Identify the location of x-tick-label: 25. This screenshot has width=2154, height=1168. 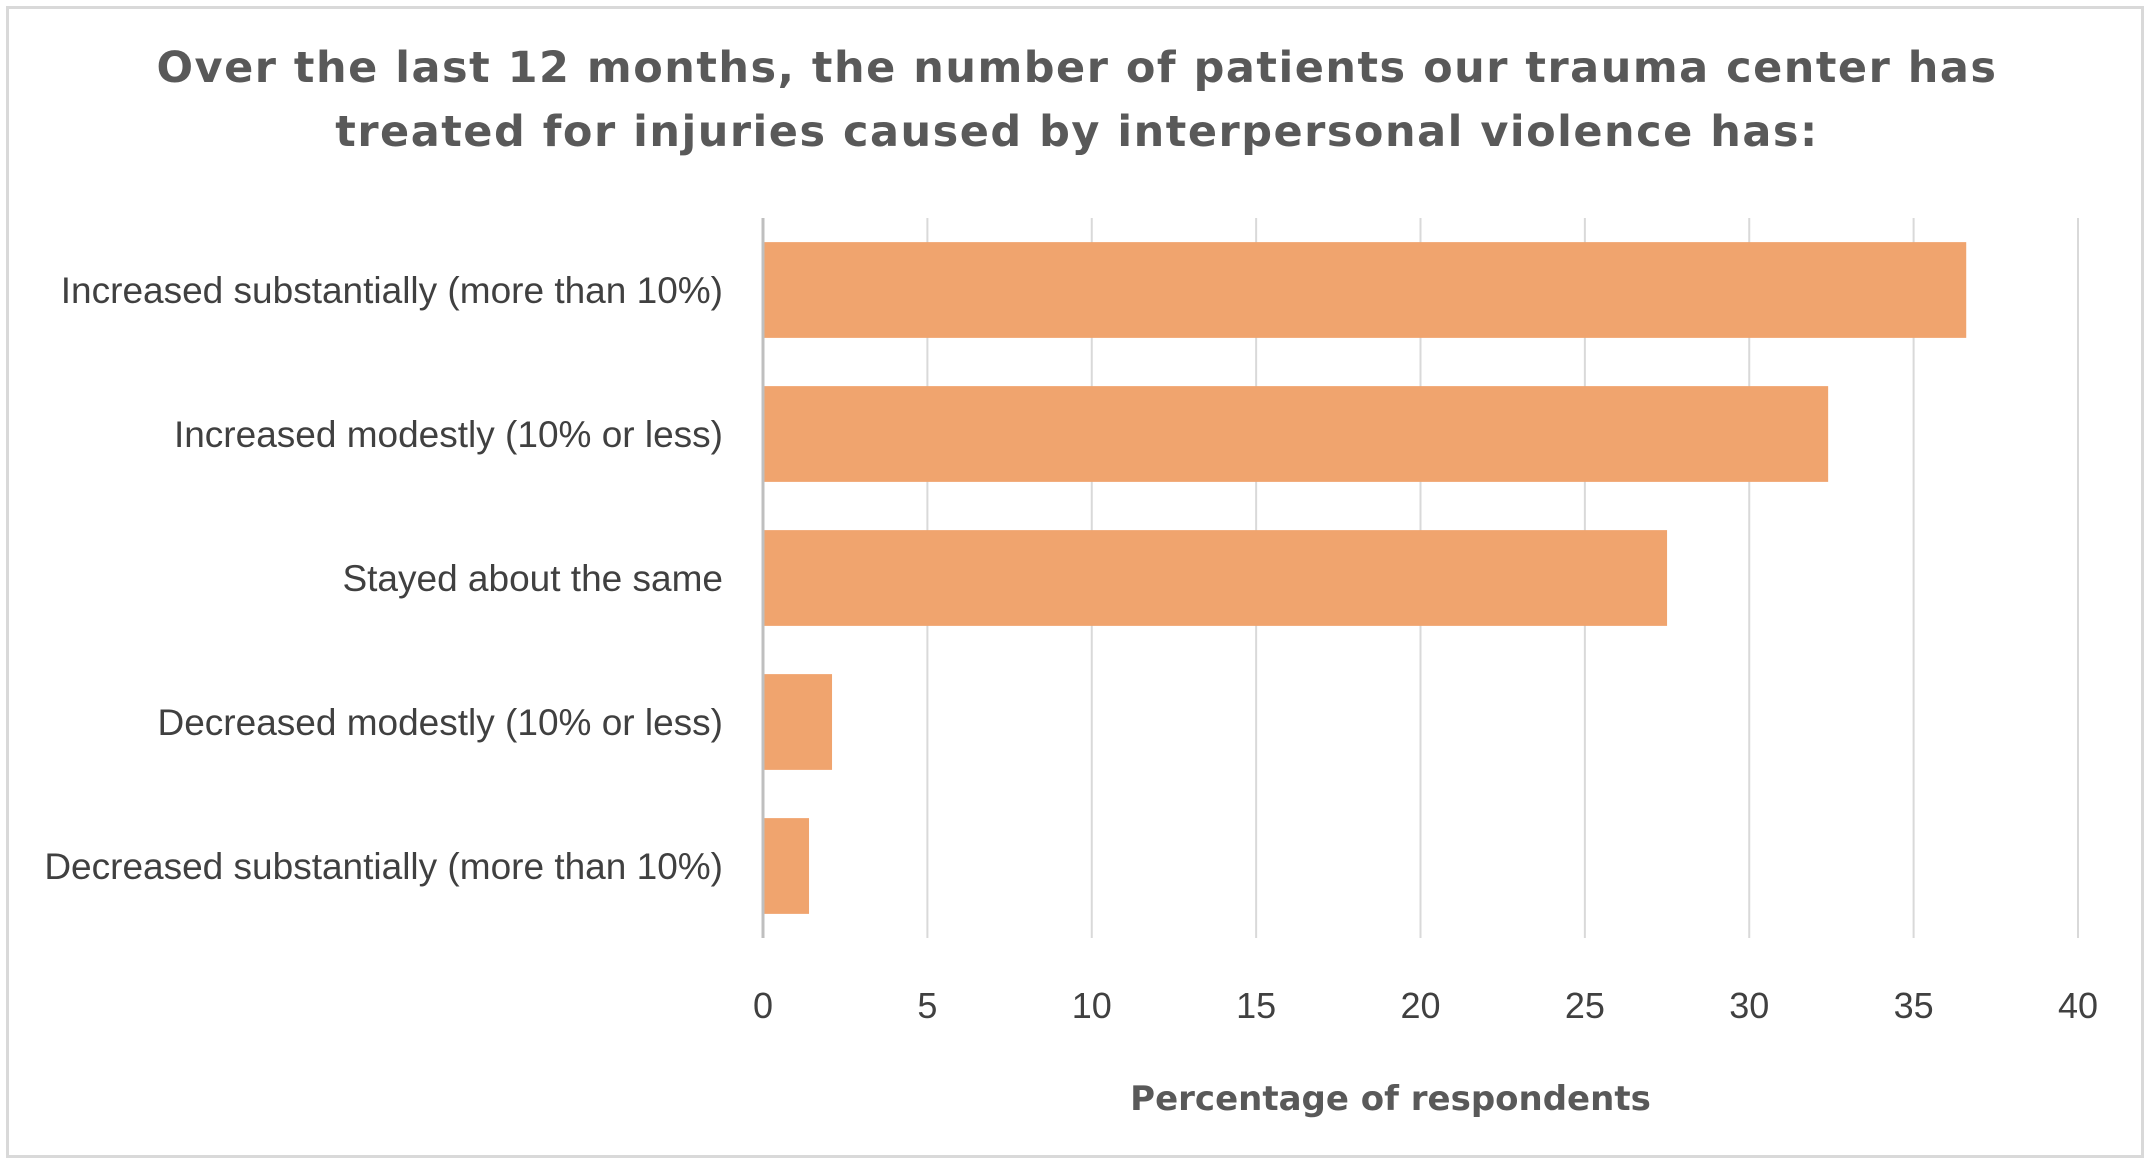
(1585, 1005).